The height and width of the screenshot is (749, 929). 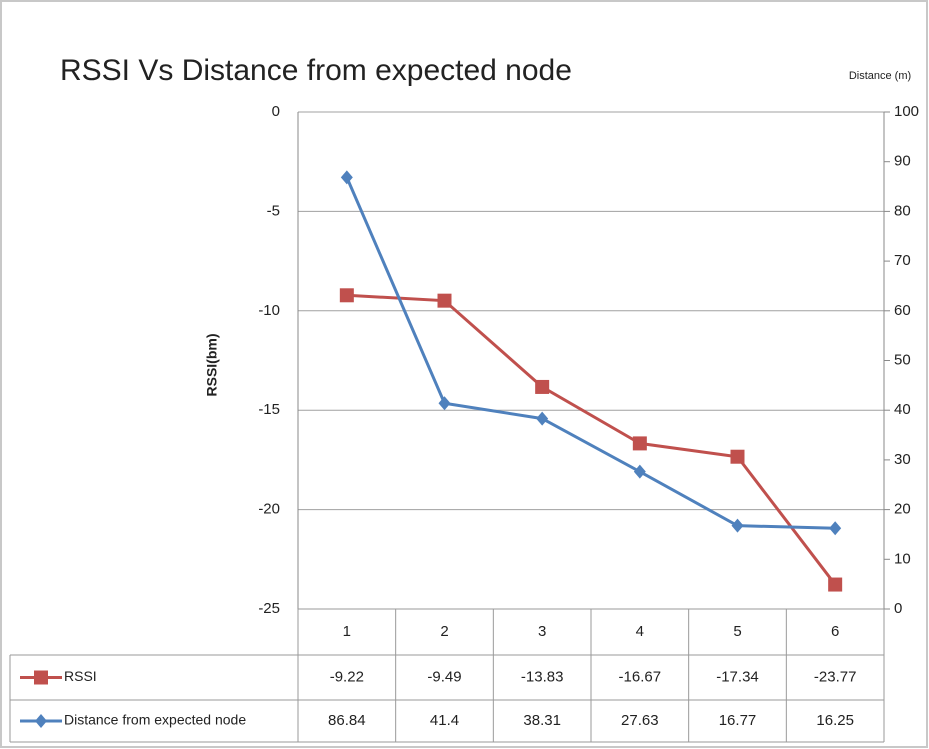 I want to click on y2-tick-label: 20, so click(x=902, y=509).